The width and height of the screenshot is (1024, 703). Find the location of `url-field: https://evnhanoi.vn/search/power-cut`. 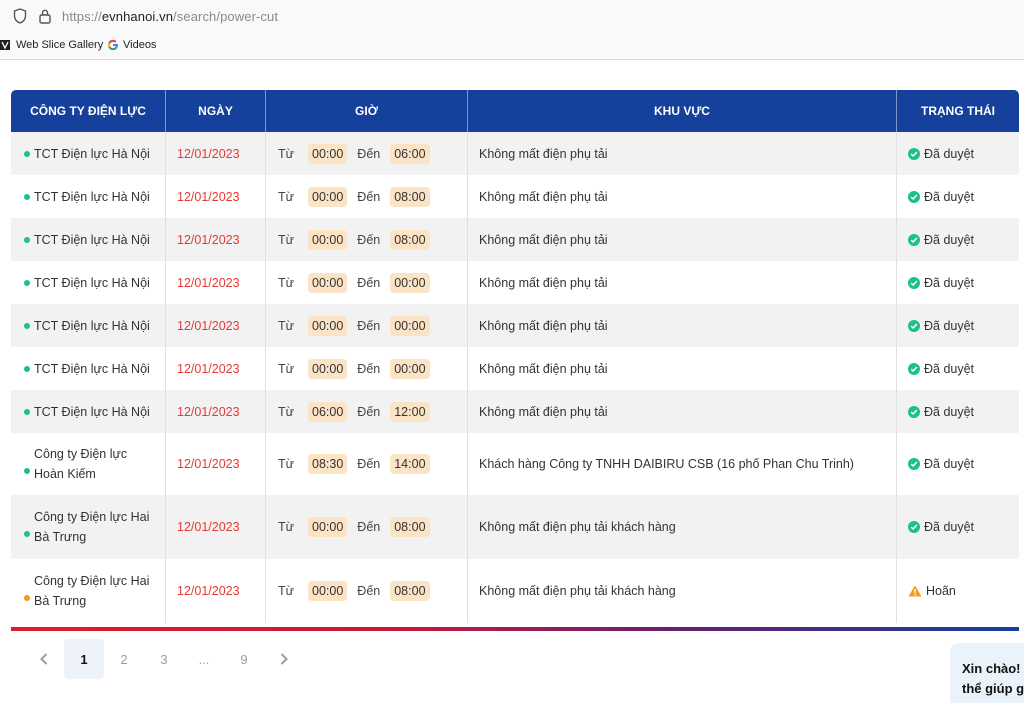

url-field: https://evnhanoi.vn/search/power-cut is located at coordinates (170, 16).